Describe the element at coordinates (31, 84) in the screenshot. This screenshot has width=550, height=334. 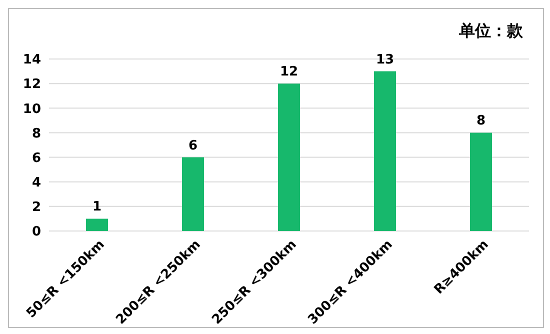
I see `y-tick-label: 12` at that location.